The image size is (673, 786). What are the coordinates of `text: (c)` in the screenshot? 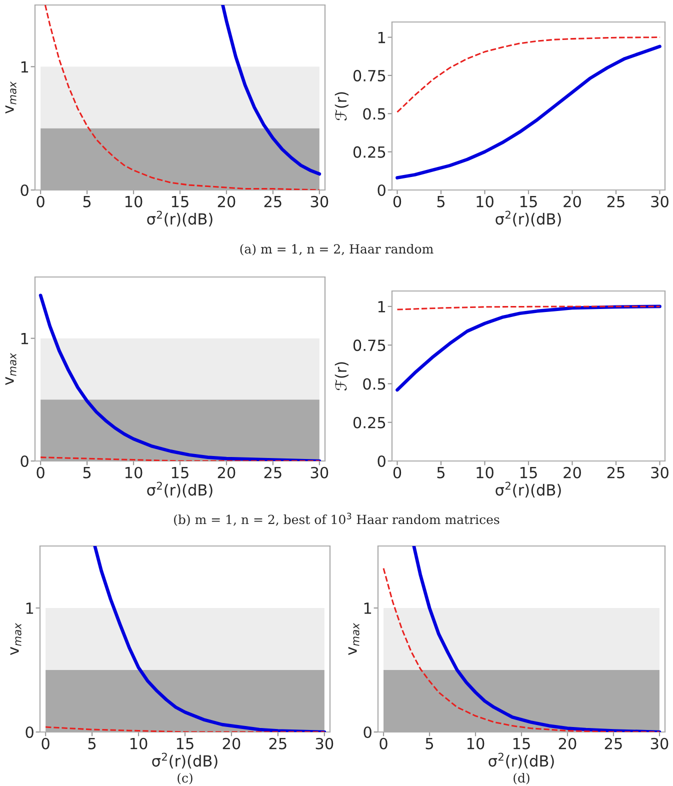 It's located at (185, 778).